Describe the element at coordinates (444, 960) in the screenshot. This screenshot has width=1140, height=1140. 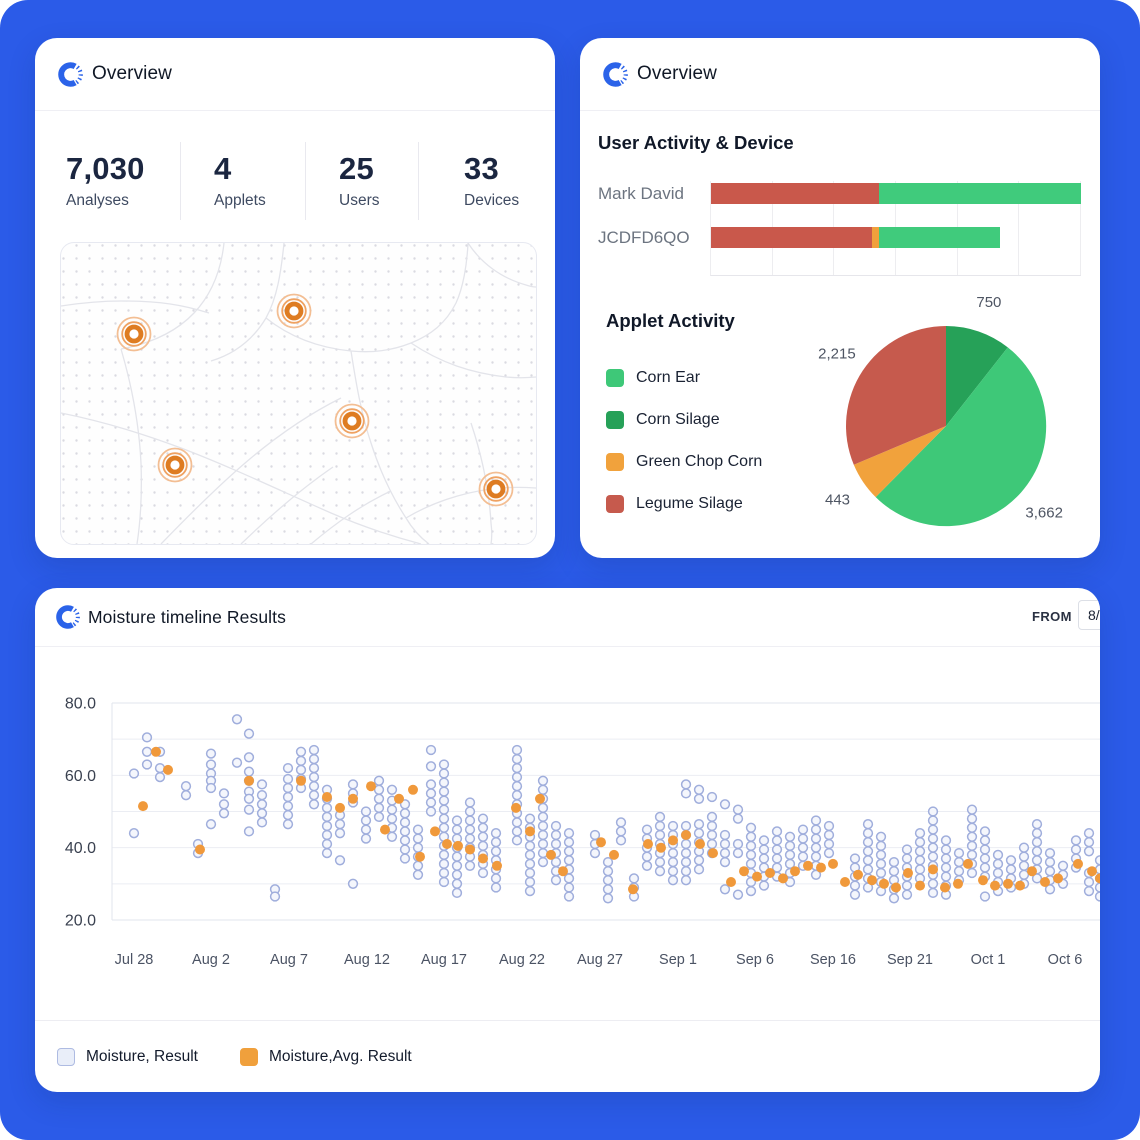
I see `x-tick-label: Aug 17` at that location.